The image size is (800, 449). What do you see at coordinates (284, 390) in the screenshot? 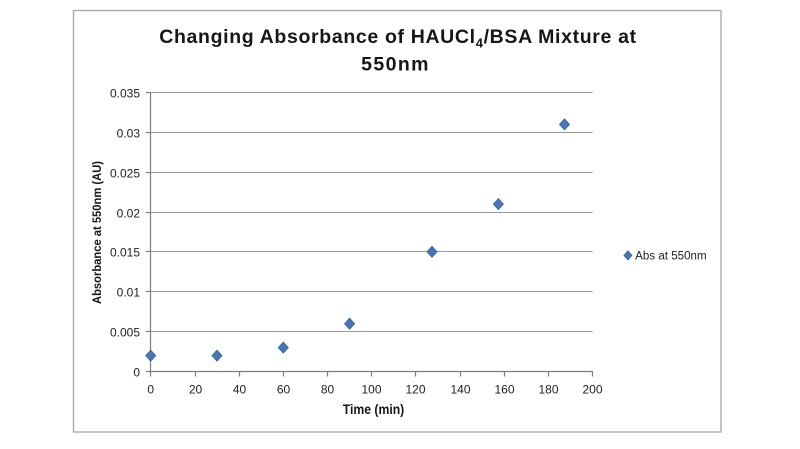
I see `svg-text: 60` at bounding box center [284, 390].